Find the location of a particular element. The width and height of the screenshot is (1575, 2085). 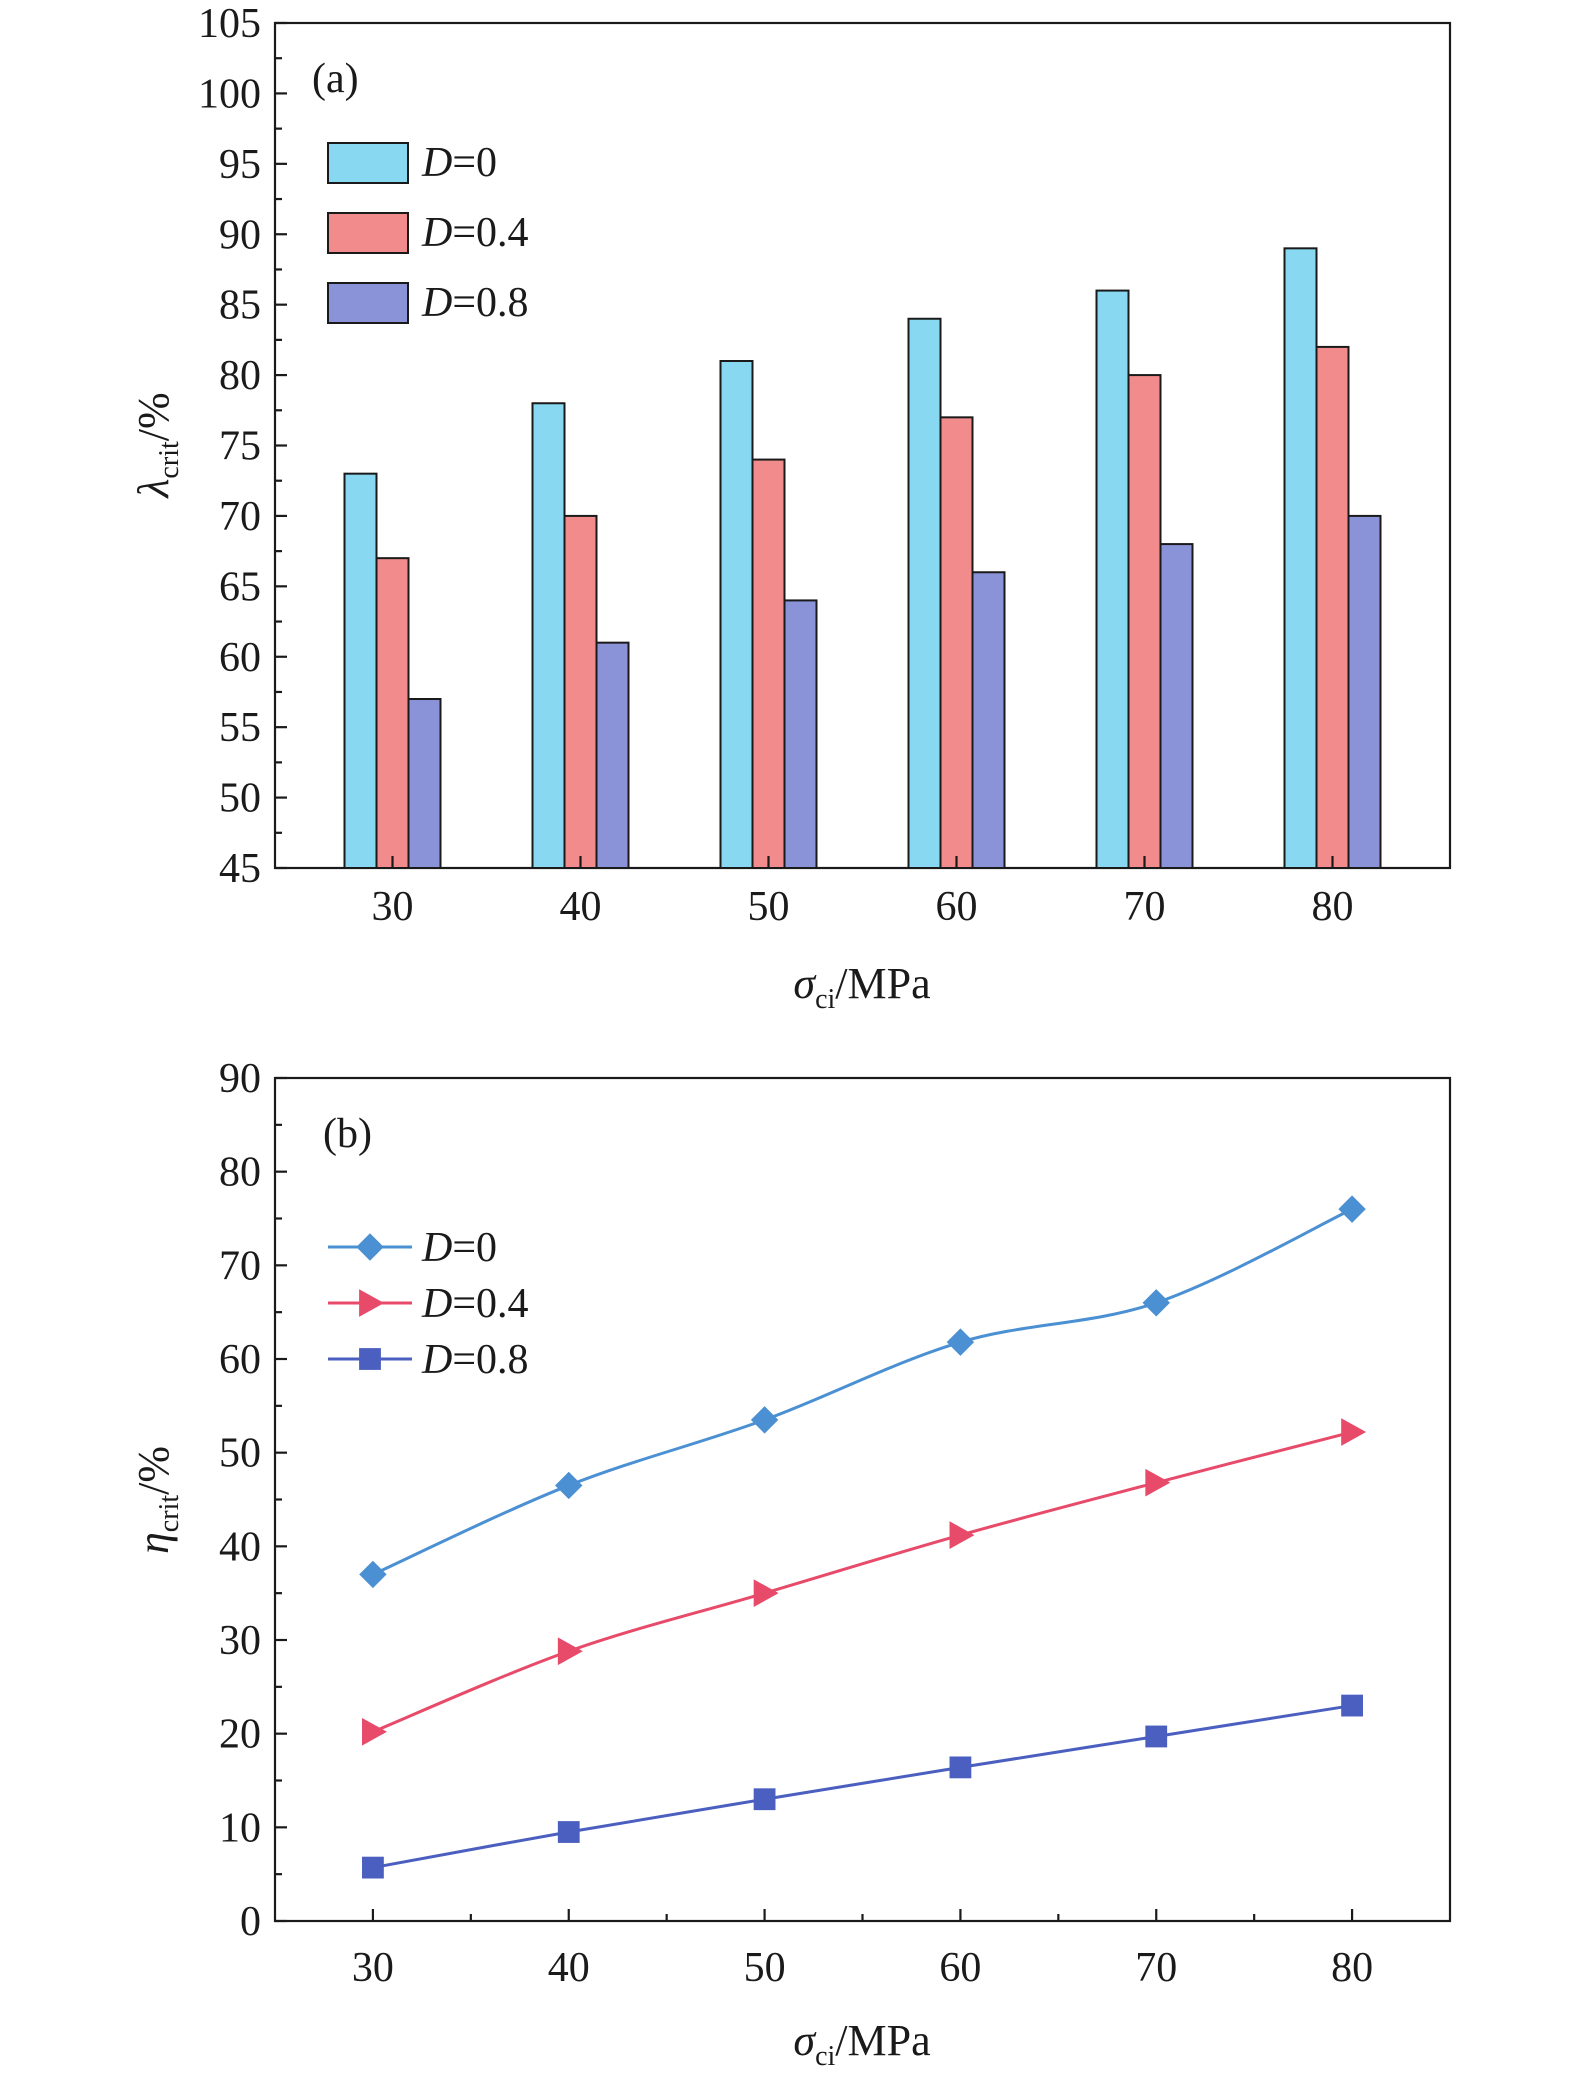

y-tick-label: 95 is located at coordinates (240, 165).